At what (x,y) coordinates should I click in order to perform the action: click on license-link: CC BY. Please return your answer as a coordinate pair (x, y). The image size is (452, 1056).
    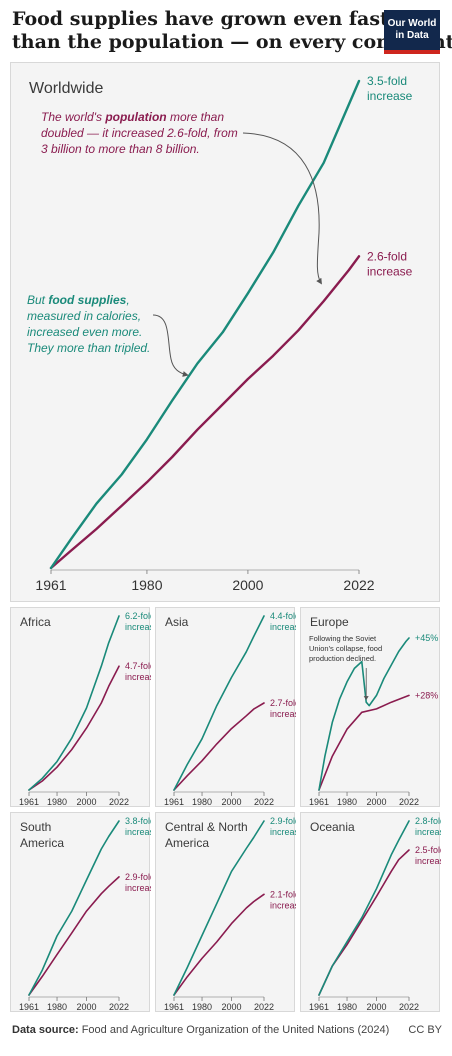
    Looking at the image, I should click on (425, 1030).